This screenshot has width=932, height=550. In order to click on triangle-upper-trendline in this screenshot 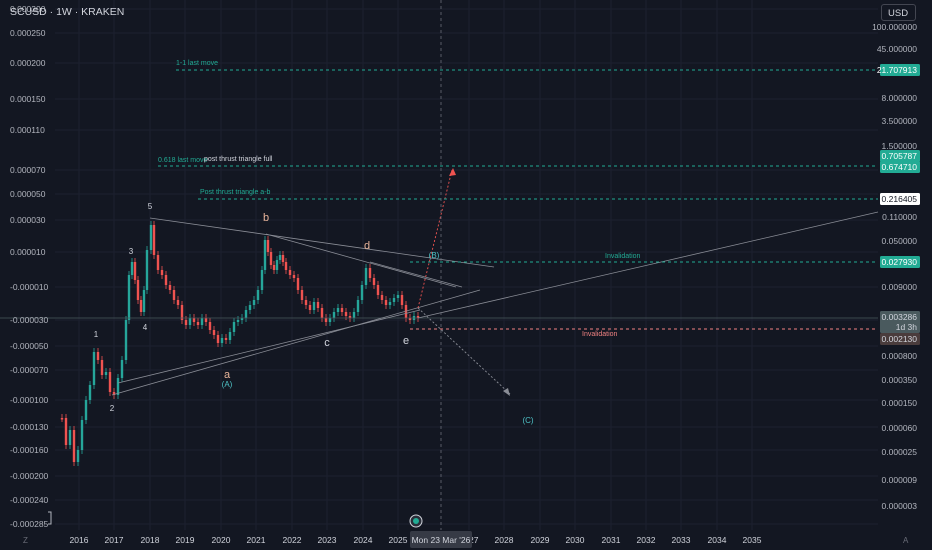, I will do `click(322, 242)`.